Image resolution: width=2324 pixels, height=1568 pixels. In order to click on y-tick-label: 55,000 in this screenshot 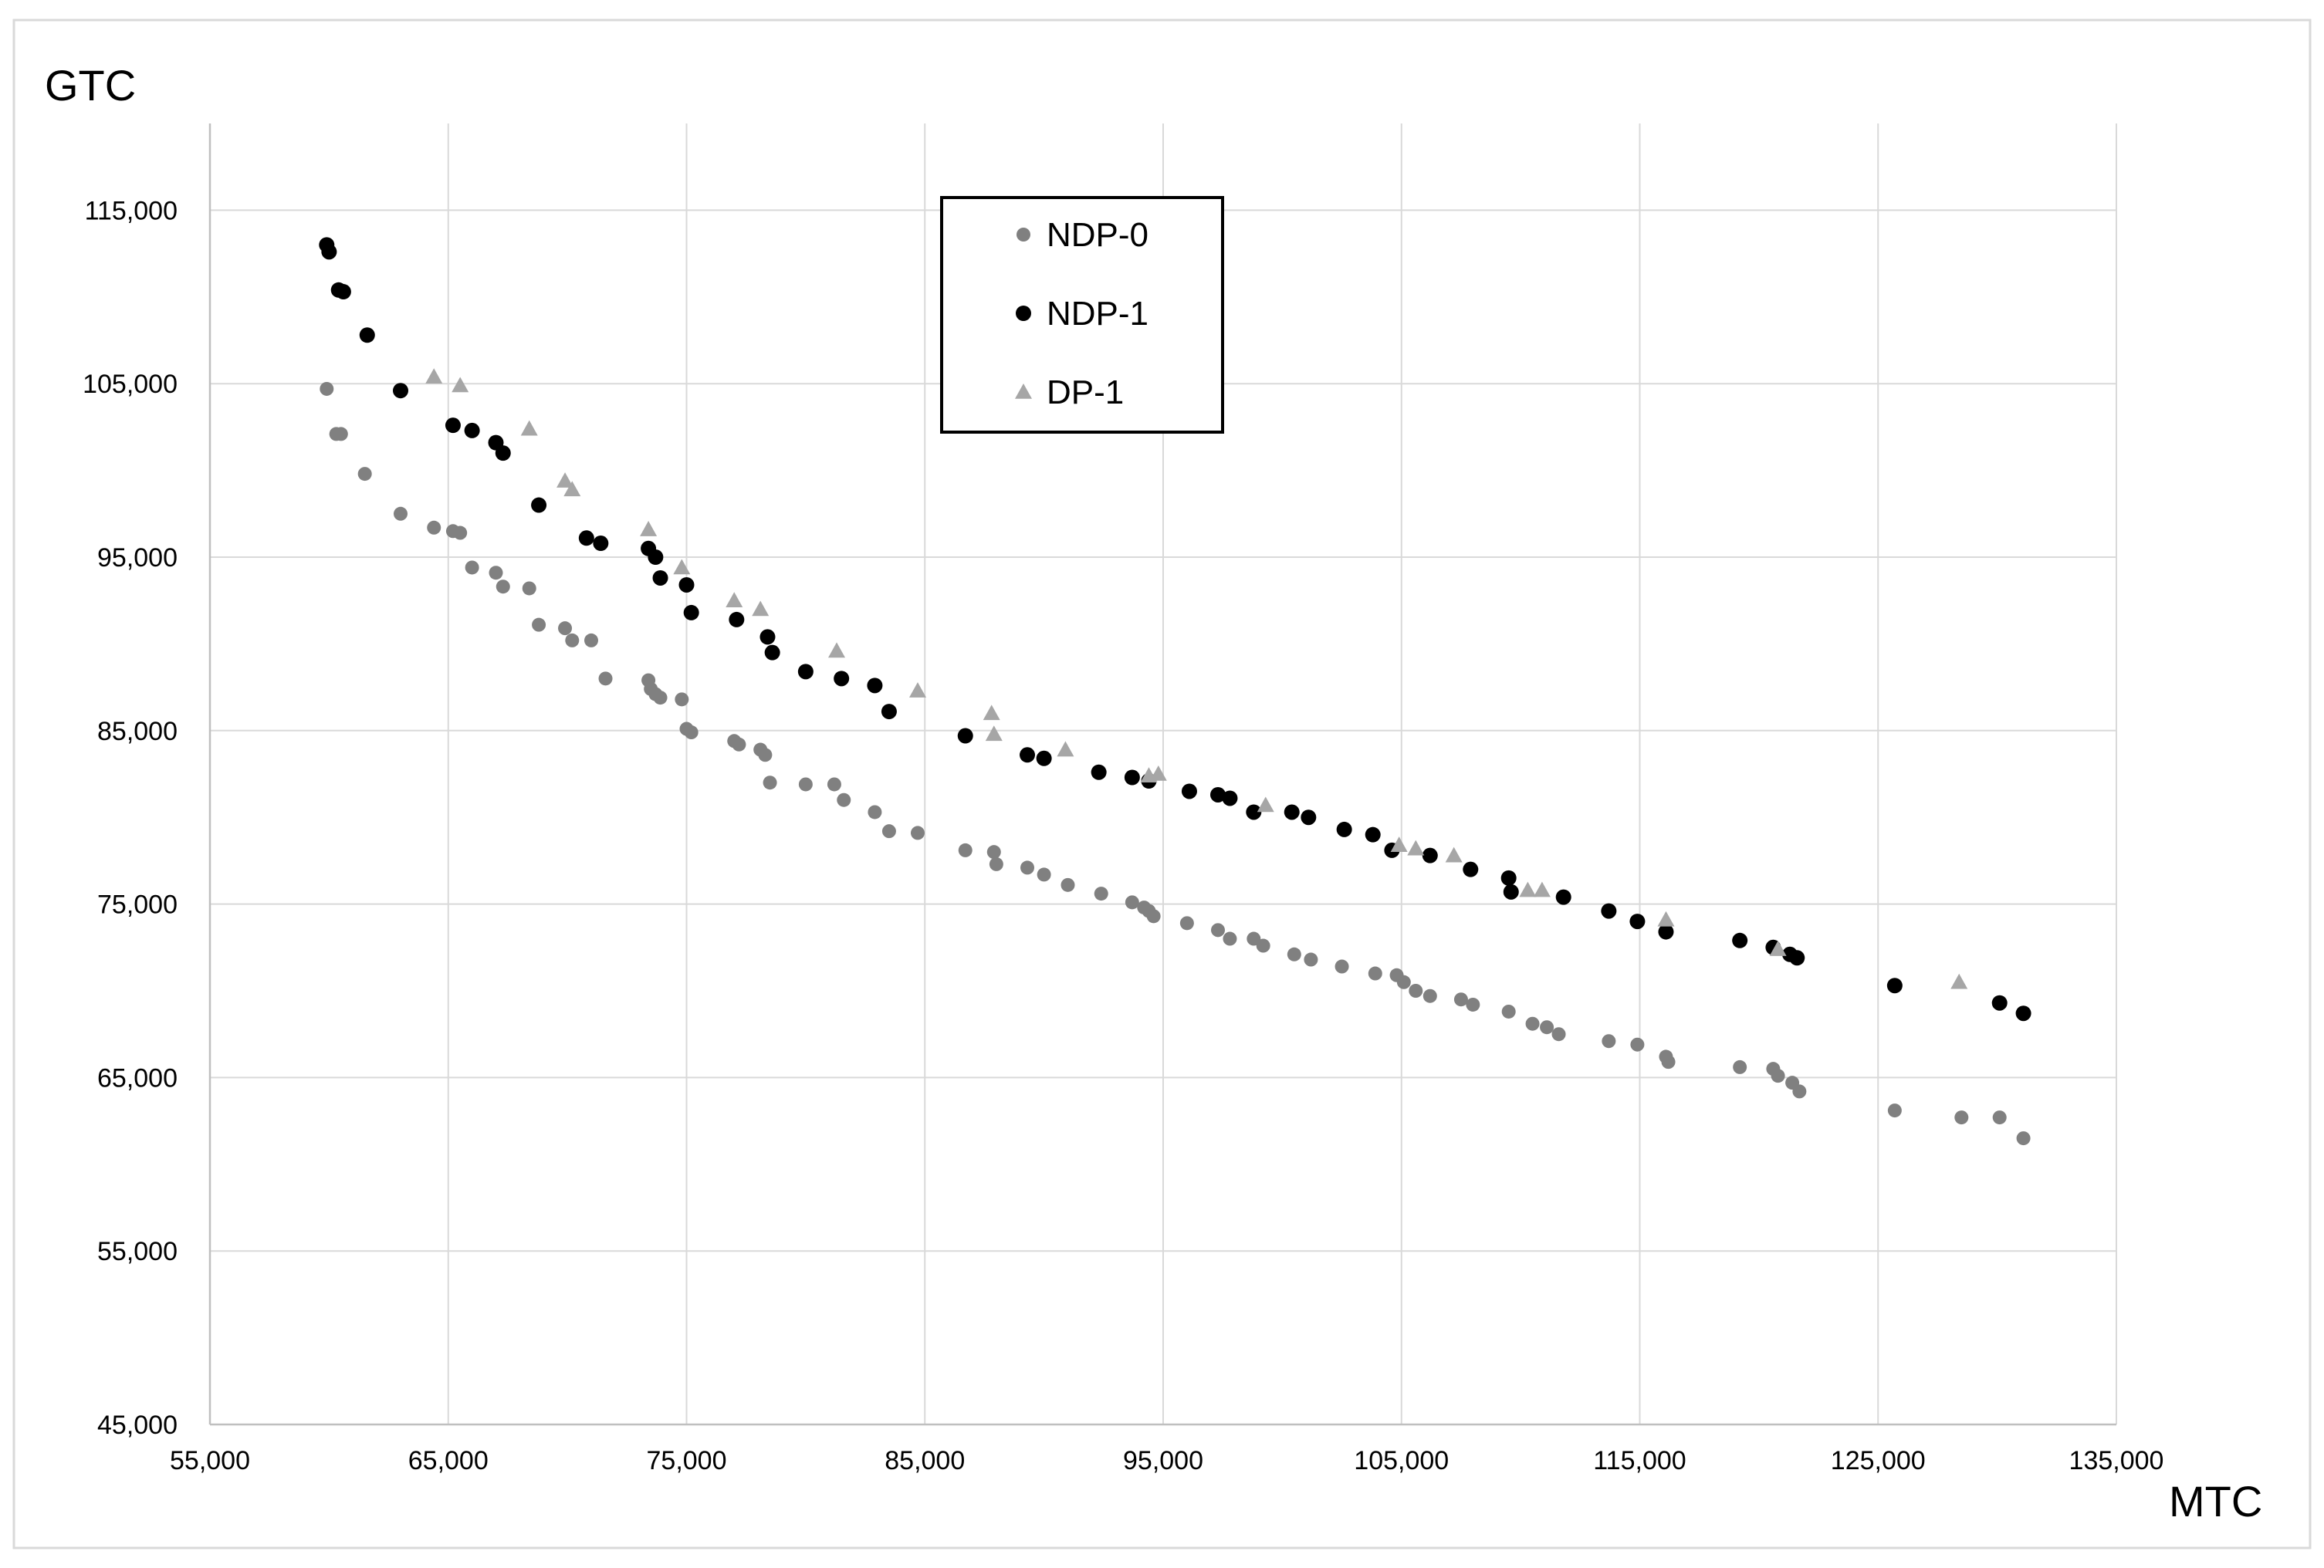, I will do `click(137, 1251)`.